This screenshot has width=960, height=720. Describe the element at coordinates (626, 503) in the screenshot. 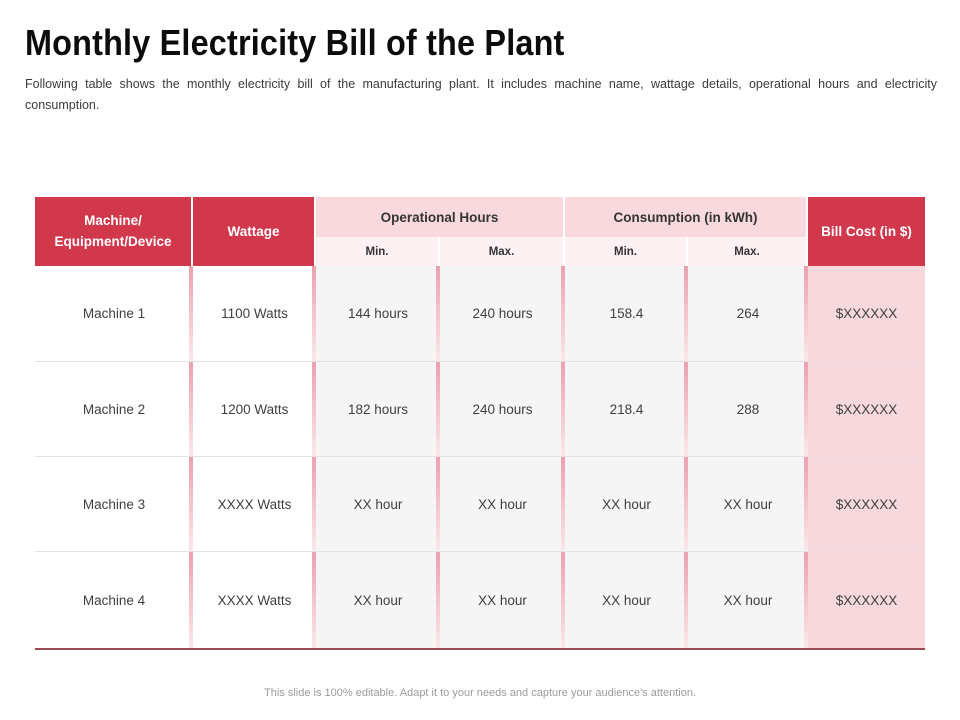

I see `cell-r3-cons-min: XX hour` at that location.